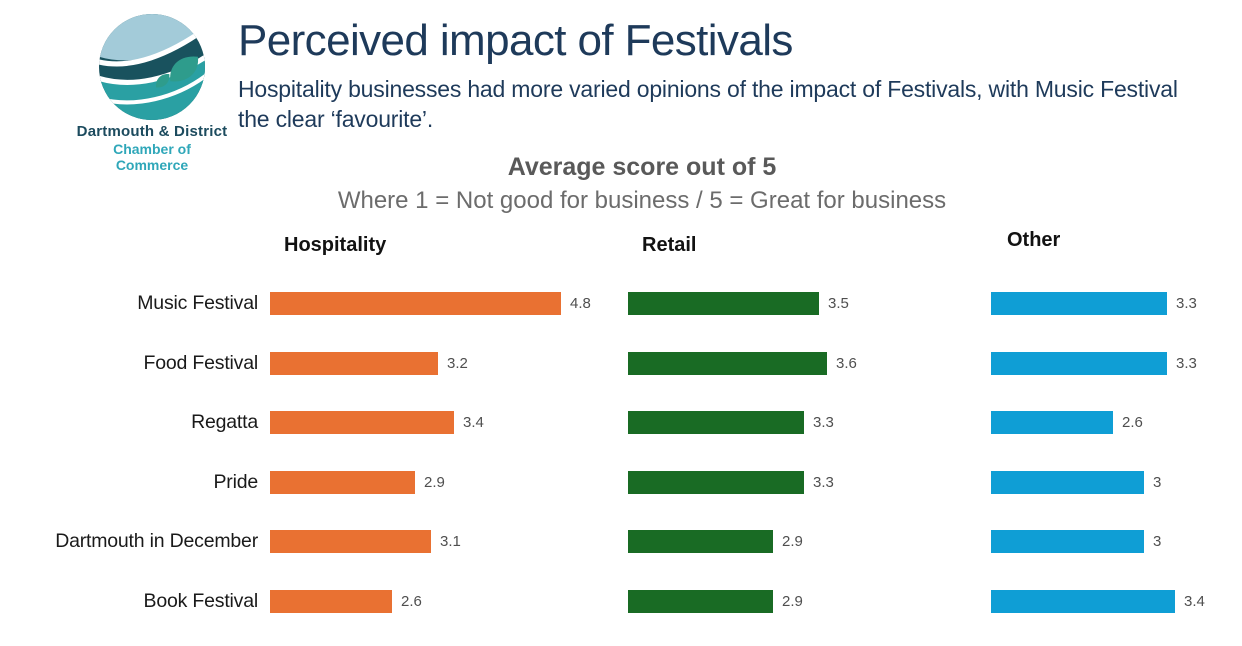 Image resolution: width=1242 pixels, height=646 pixels. What do you see at coordinates (235, 481) in the screenshot?
I see `category-label: Pride` at bounding box center [235, 481].